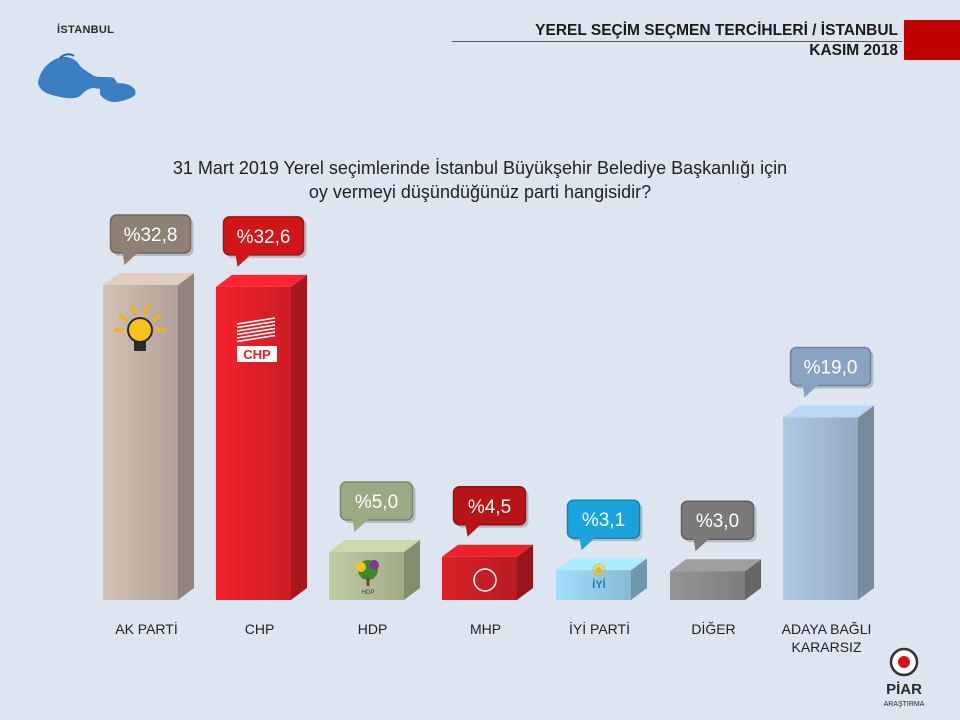 The height and width of the screenshot is (720, 960). I want to click on lightbulb-icon, so click(140, 327).